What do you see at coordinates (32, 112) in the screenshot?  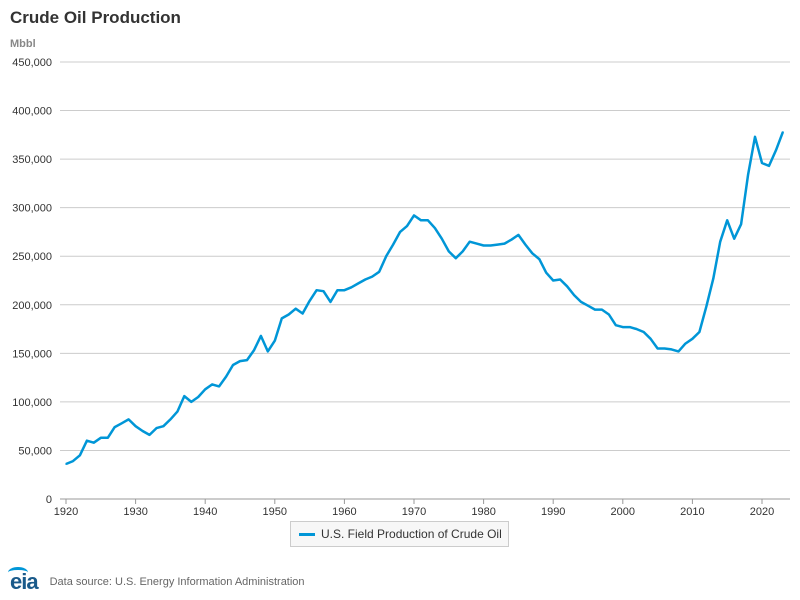 I see `y-tick-label: 400,000` at bounding box center [32, 112].